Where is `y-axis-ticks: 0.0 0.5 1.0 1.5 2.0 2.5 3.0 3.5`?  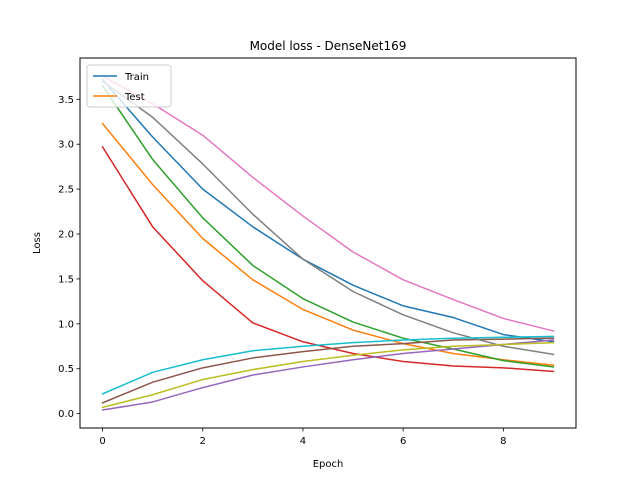 y-axis-ticks: 0.0 0.5 1.0 1.5 2.0 2.5 3.0 3.5 is located at coordinates (69, 257).